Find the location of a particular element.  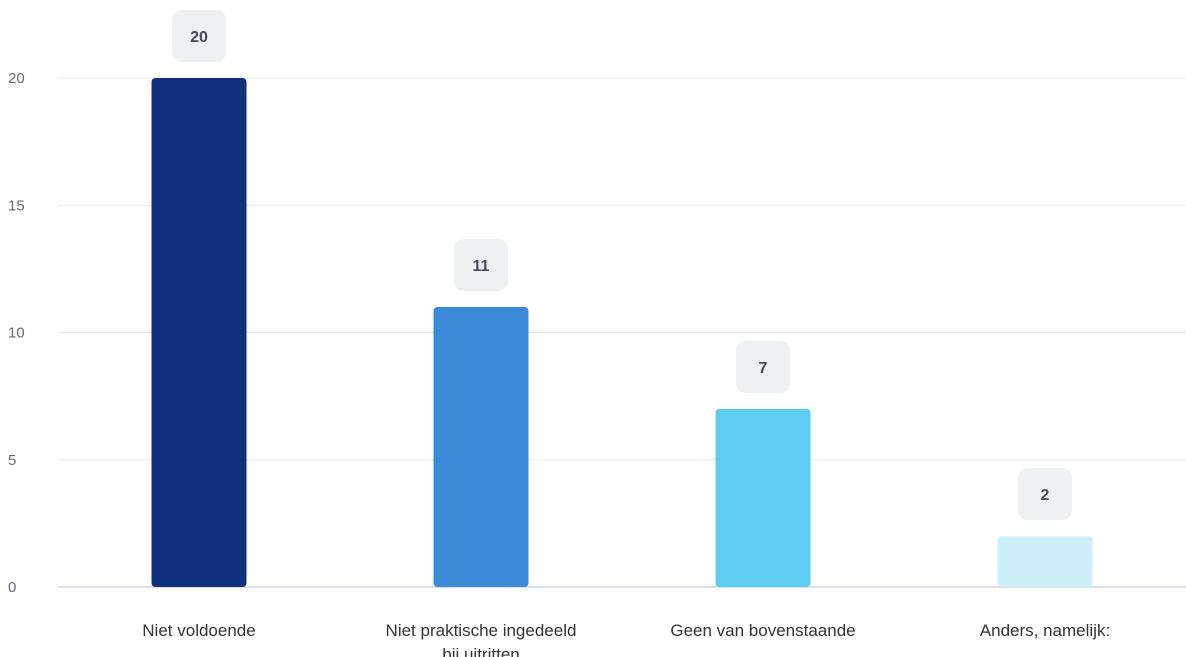

y-tick-label: 0 is located at coordinates (12, 587).